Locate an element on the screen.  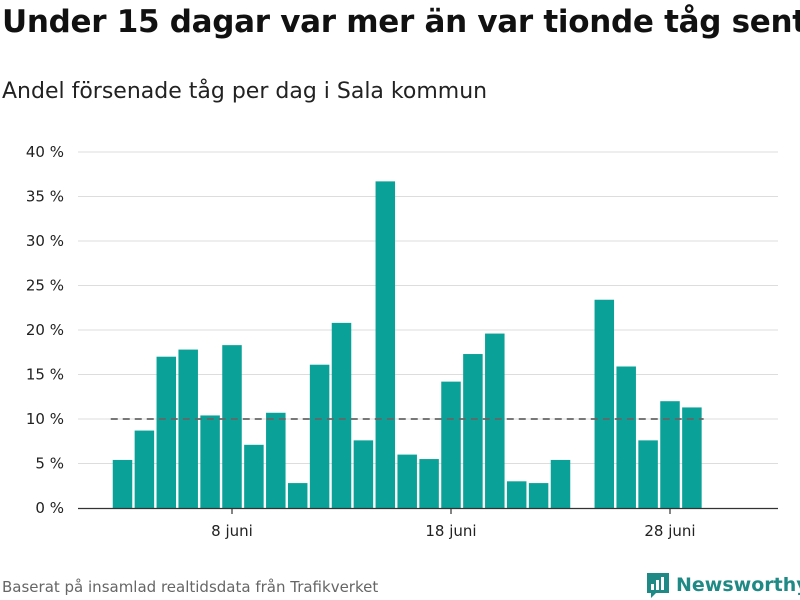
x-tick-label: 8 juni is located at coordinates (232, 531).